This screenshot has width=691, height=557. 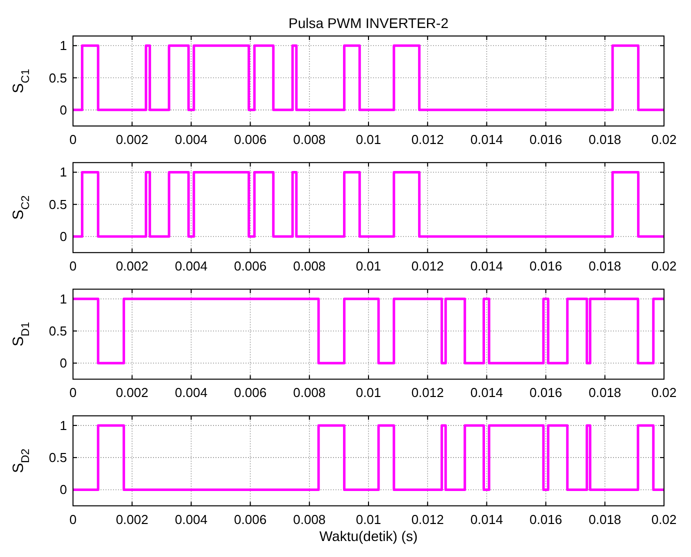 What do you see at coordinates (368, 23) in the screenshot?
I see `chart-title: Pulsa PWM INVERTER-2` at bounding box center [368, 23].